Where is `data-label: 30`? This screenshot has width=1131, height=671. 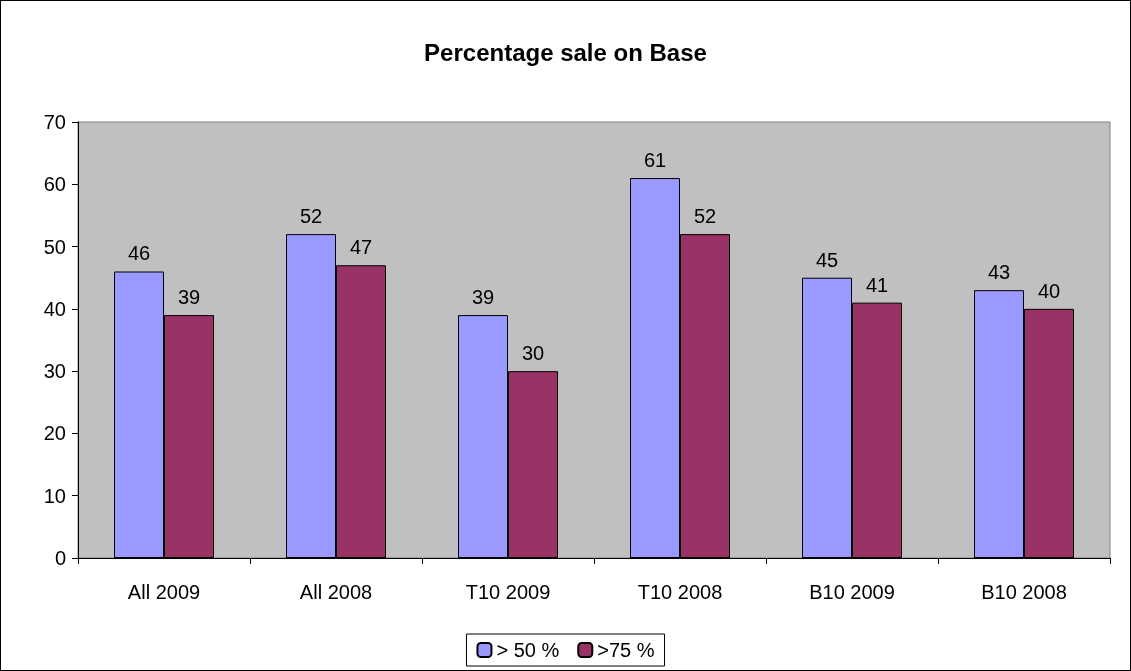 data-label: 30 is located at coordinates (533, 353).